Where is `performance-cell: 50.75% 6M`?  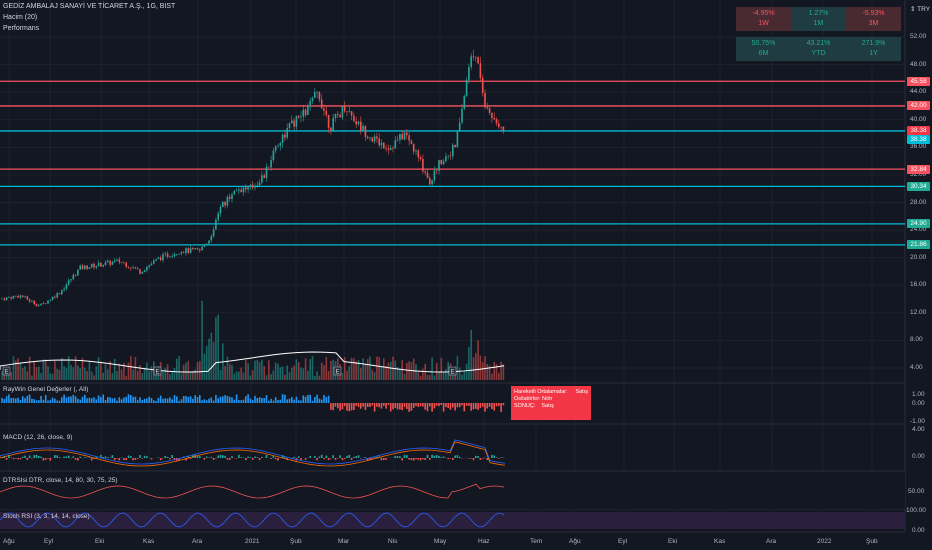 performance-cell: 50.75% 6M is located at coordinates (763, 49).